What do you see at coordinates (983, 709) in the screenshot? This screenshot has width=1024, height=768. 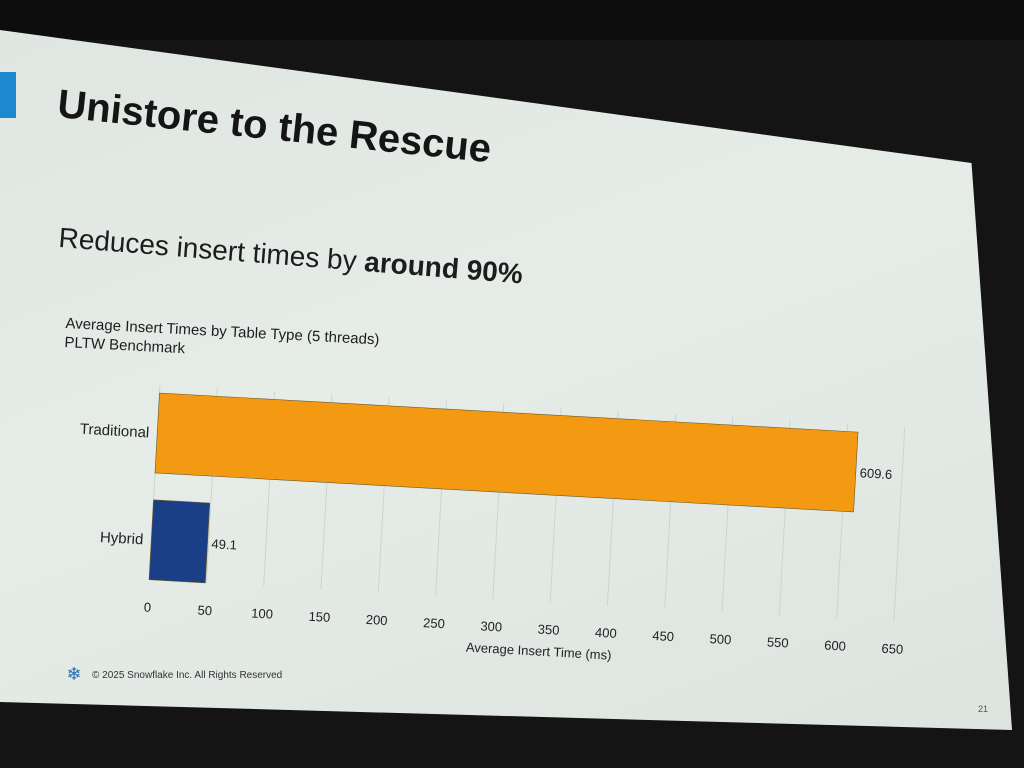 I see `page-number: 21` at bounding box center [983, 709].